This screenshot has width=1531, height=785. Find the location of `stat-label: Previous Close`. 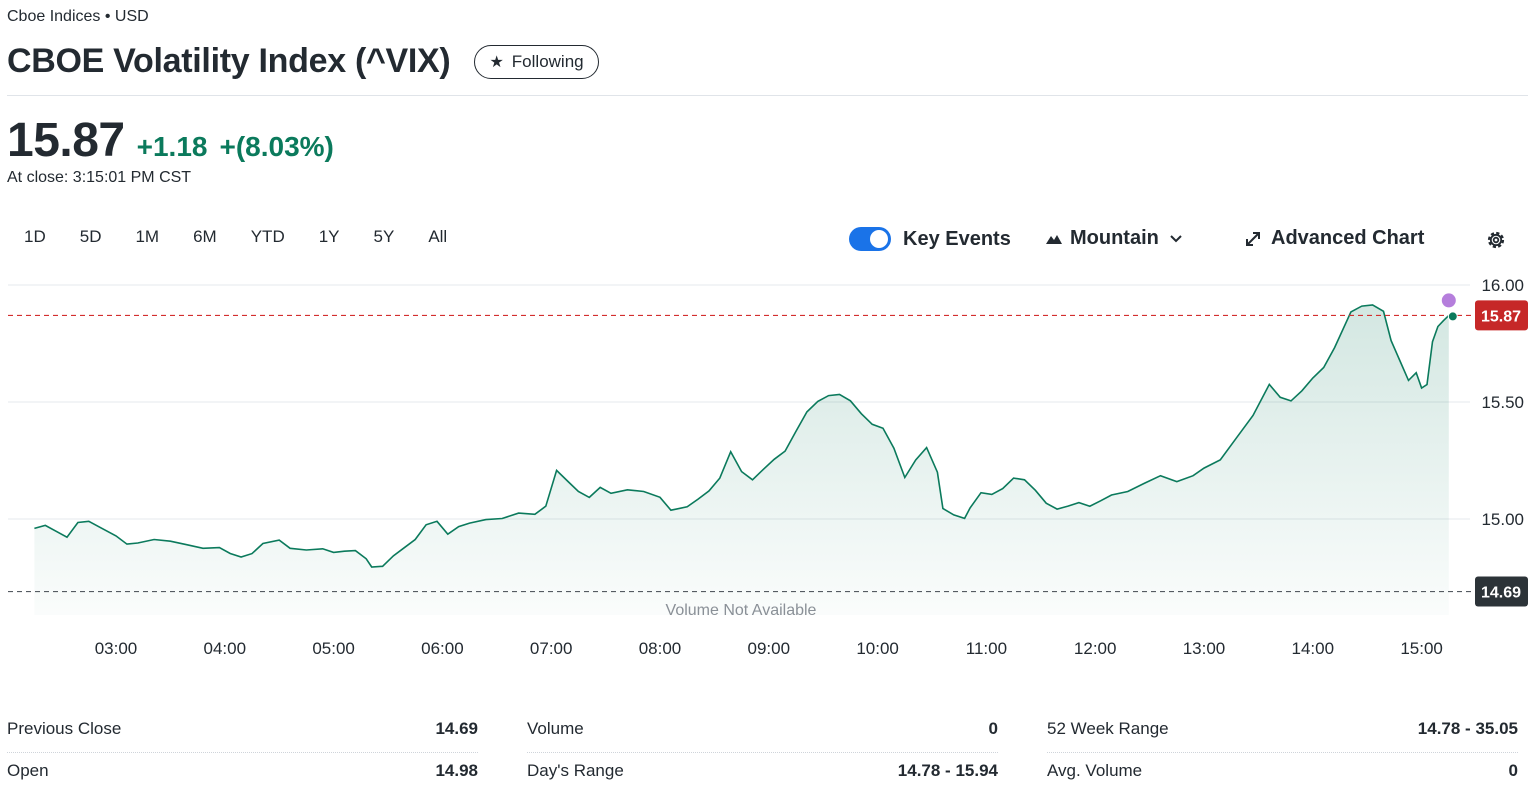

stat-label: Previous Close is located at coordinates (64, 728).